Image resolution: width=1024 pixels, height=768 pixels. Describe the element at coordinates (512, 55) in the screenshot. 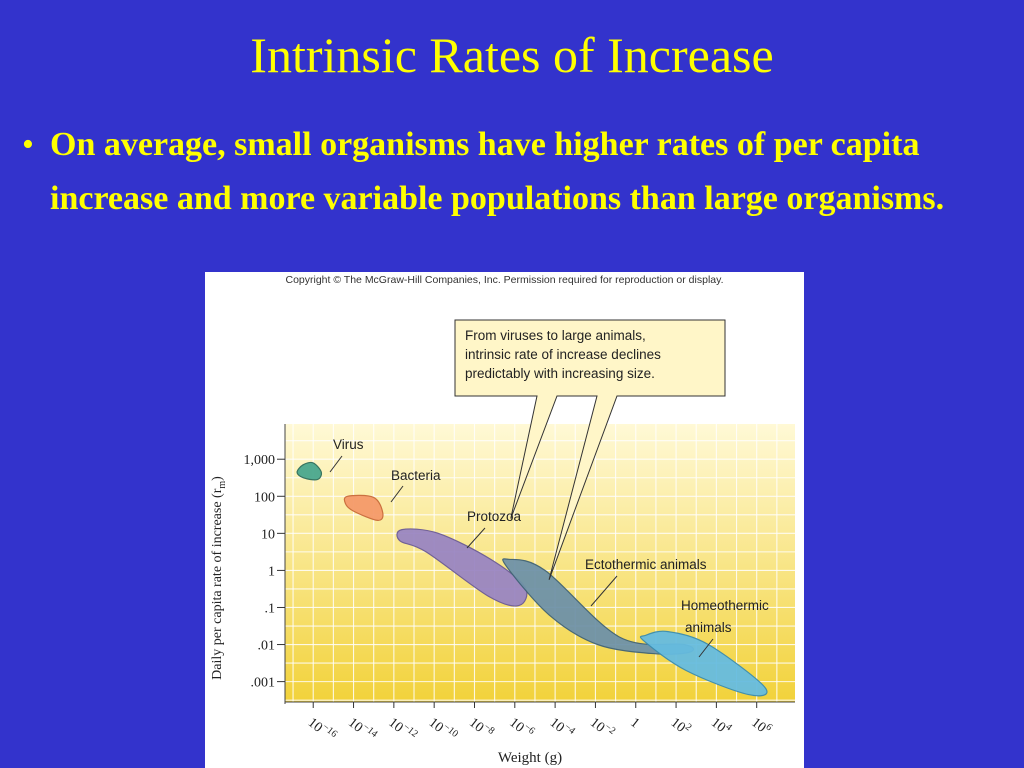

I see `slide-title: Intrinsic Rates of Increase` at that location.